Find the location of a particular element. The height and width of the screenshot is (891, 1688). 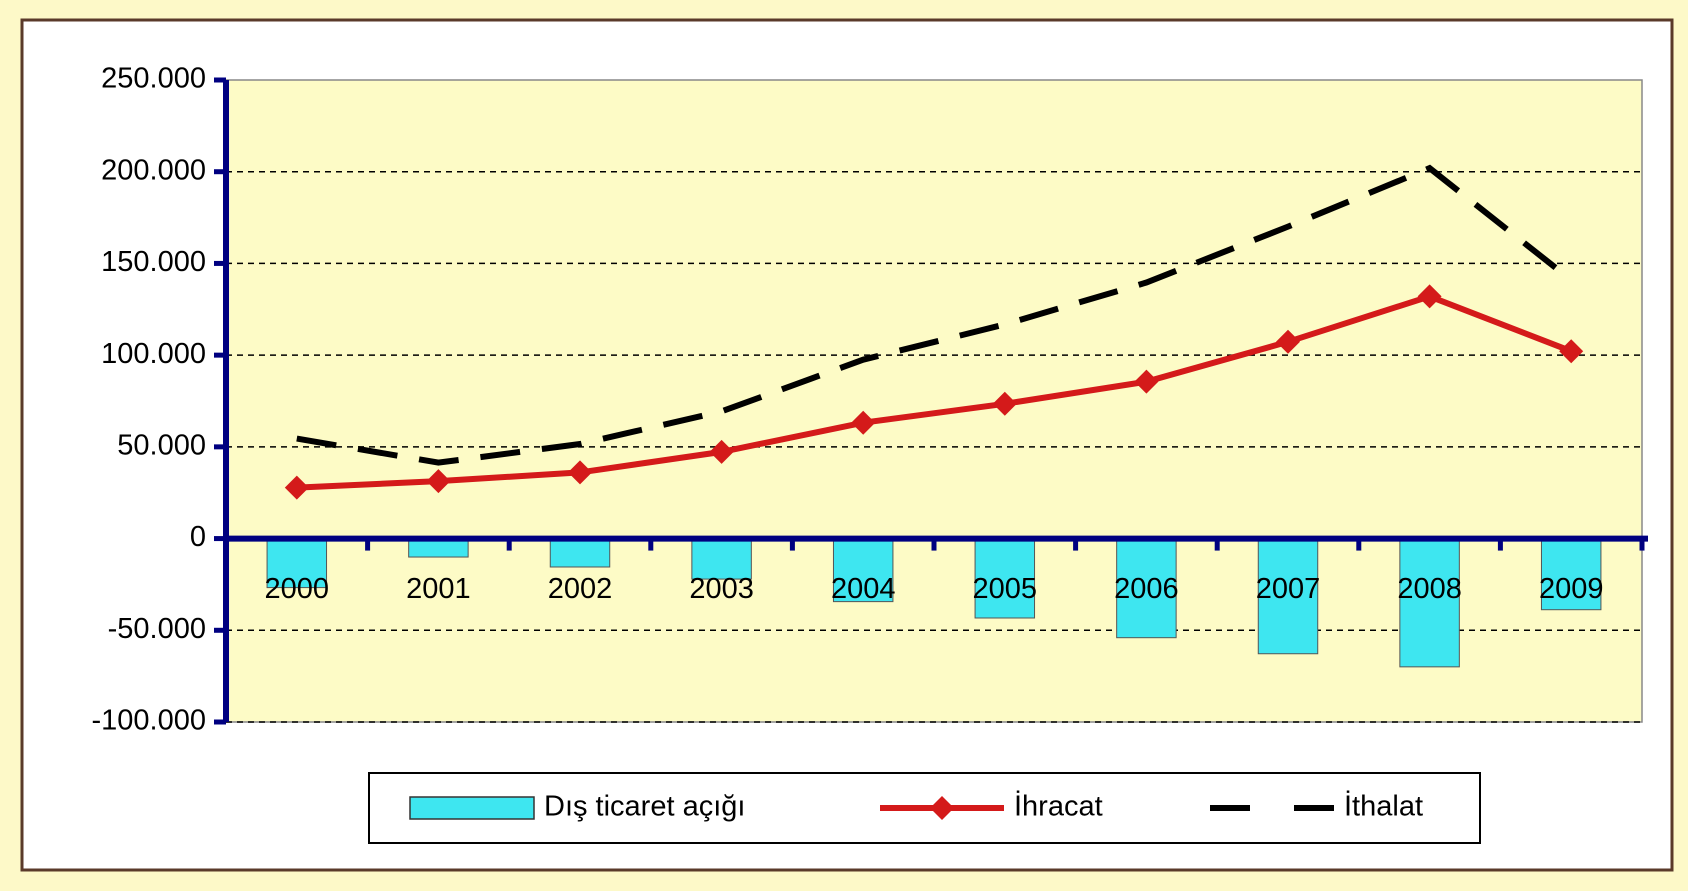

y-tick-label: 100.000 is located at coordinates (153, 354).